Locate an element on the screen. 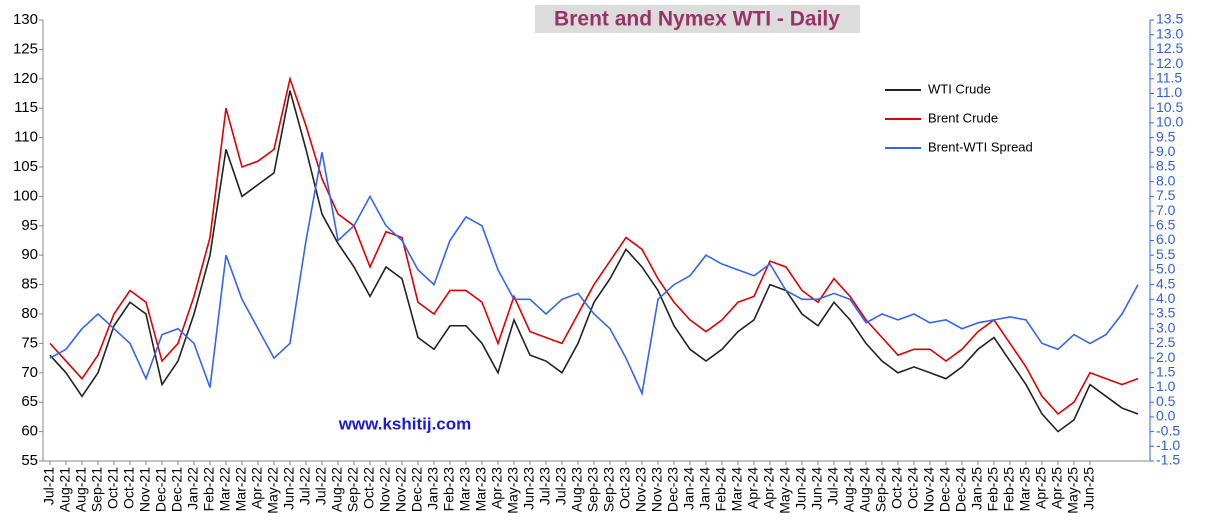  x-tick-label: Nov-24 is located at coordinates (929, 489).